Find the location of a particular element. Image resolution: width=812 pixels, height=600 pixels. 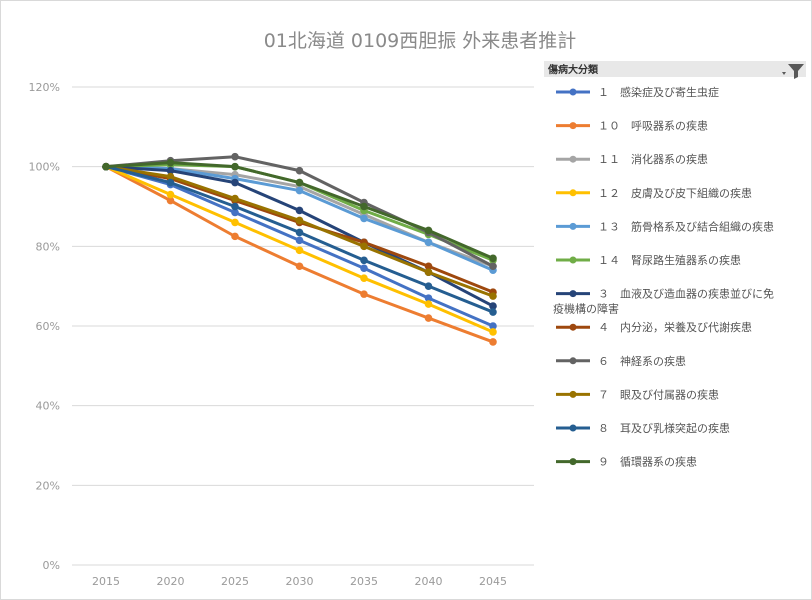

legend-item: １１ 消化器系の疾患 is located at coordinates (632, 159).